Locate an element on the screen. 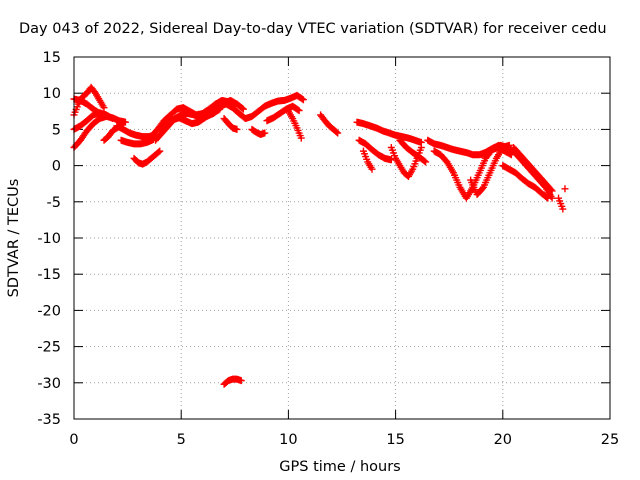 The width and height of the screenshot is (640, 480). y-tick-label: 5 is located at coordinates (56, 130).